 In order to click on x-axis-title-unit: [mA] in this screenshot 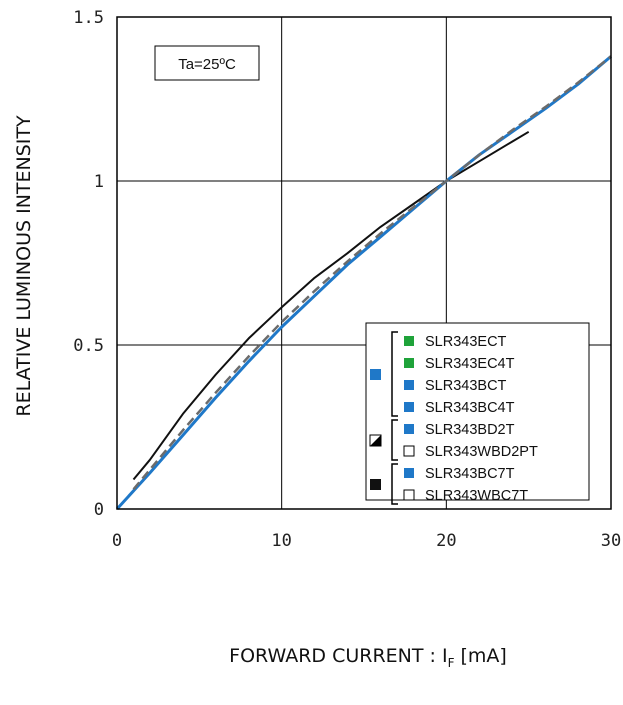, I will do `click(480, 656)`.